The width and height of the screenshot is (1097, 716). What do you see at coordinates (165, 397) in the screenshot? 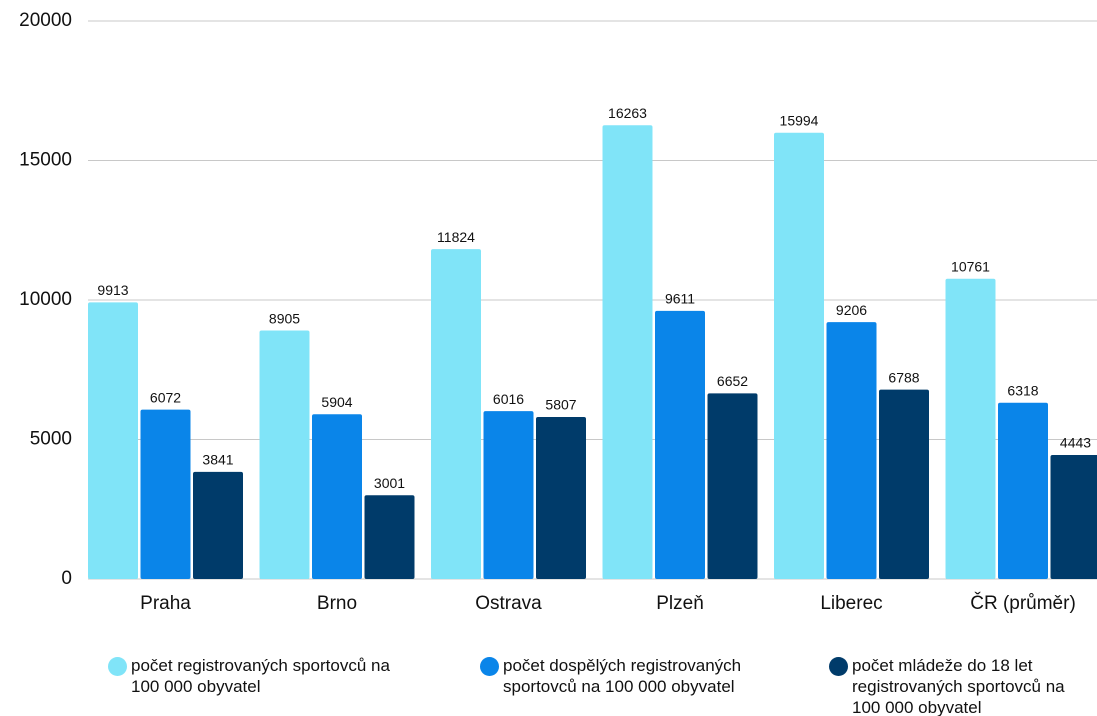
I see `value-label: 6072` at bounding box center [165, 397].